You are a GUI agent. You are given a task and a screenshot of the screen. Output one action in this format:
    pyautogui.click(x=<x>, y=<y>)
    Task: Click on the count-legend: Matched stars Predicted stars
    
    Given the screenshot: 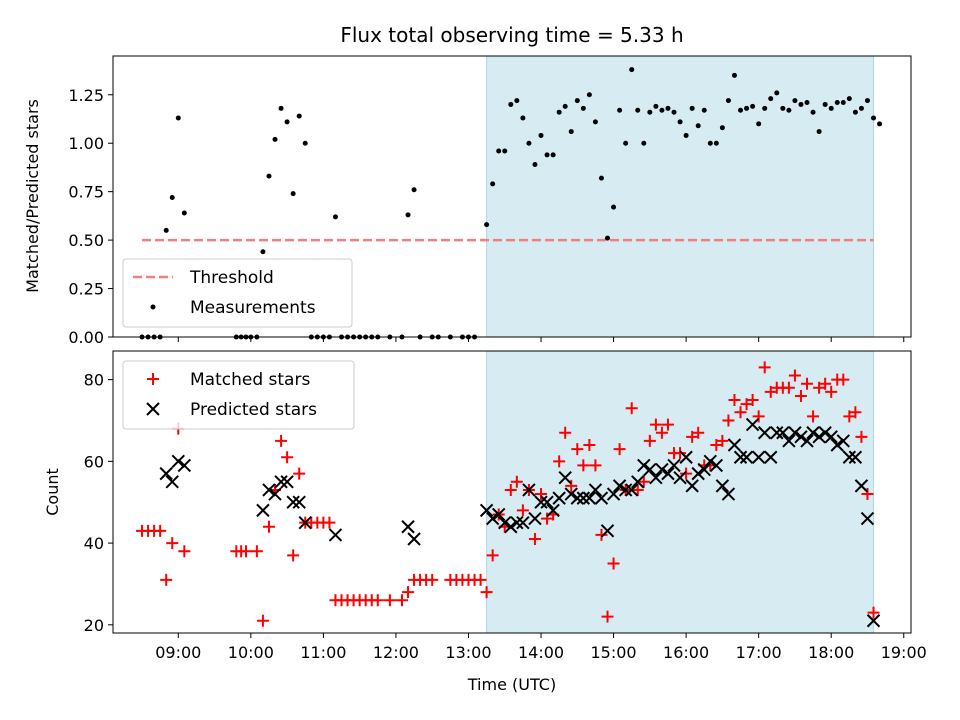 What is the action you would take?
    pyautogui.click(x=238, y=395)
    